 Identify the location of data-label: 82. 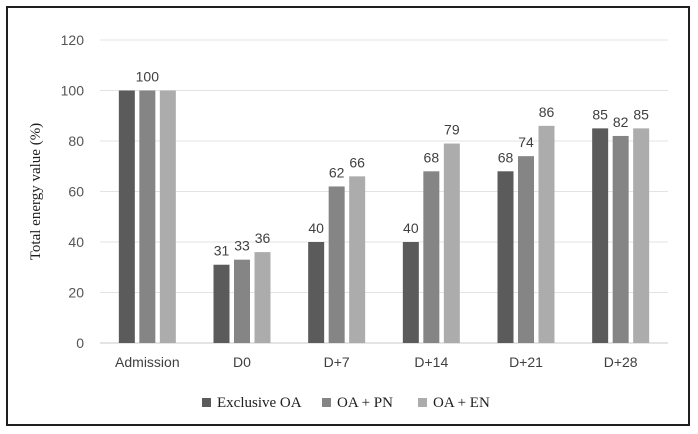
(621, 122).